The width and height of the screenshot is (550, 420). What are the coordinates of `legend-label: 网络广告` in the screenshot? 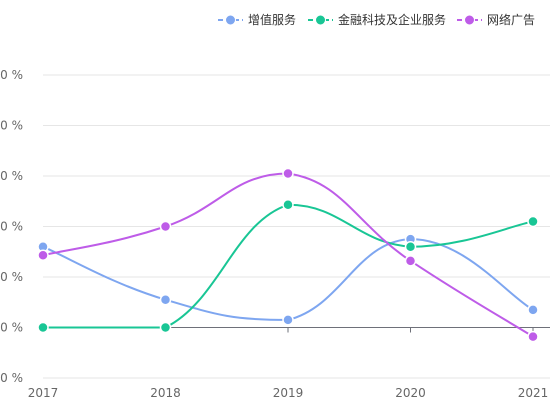 It's located at (511, 19).